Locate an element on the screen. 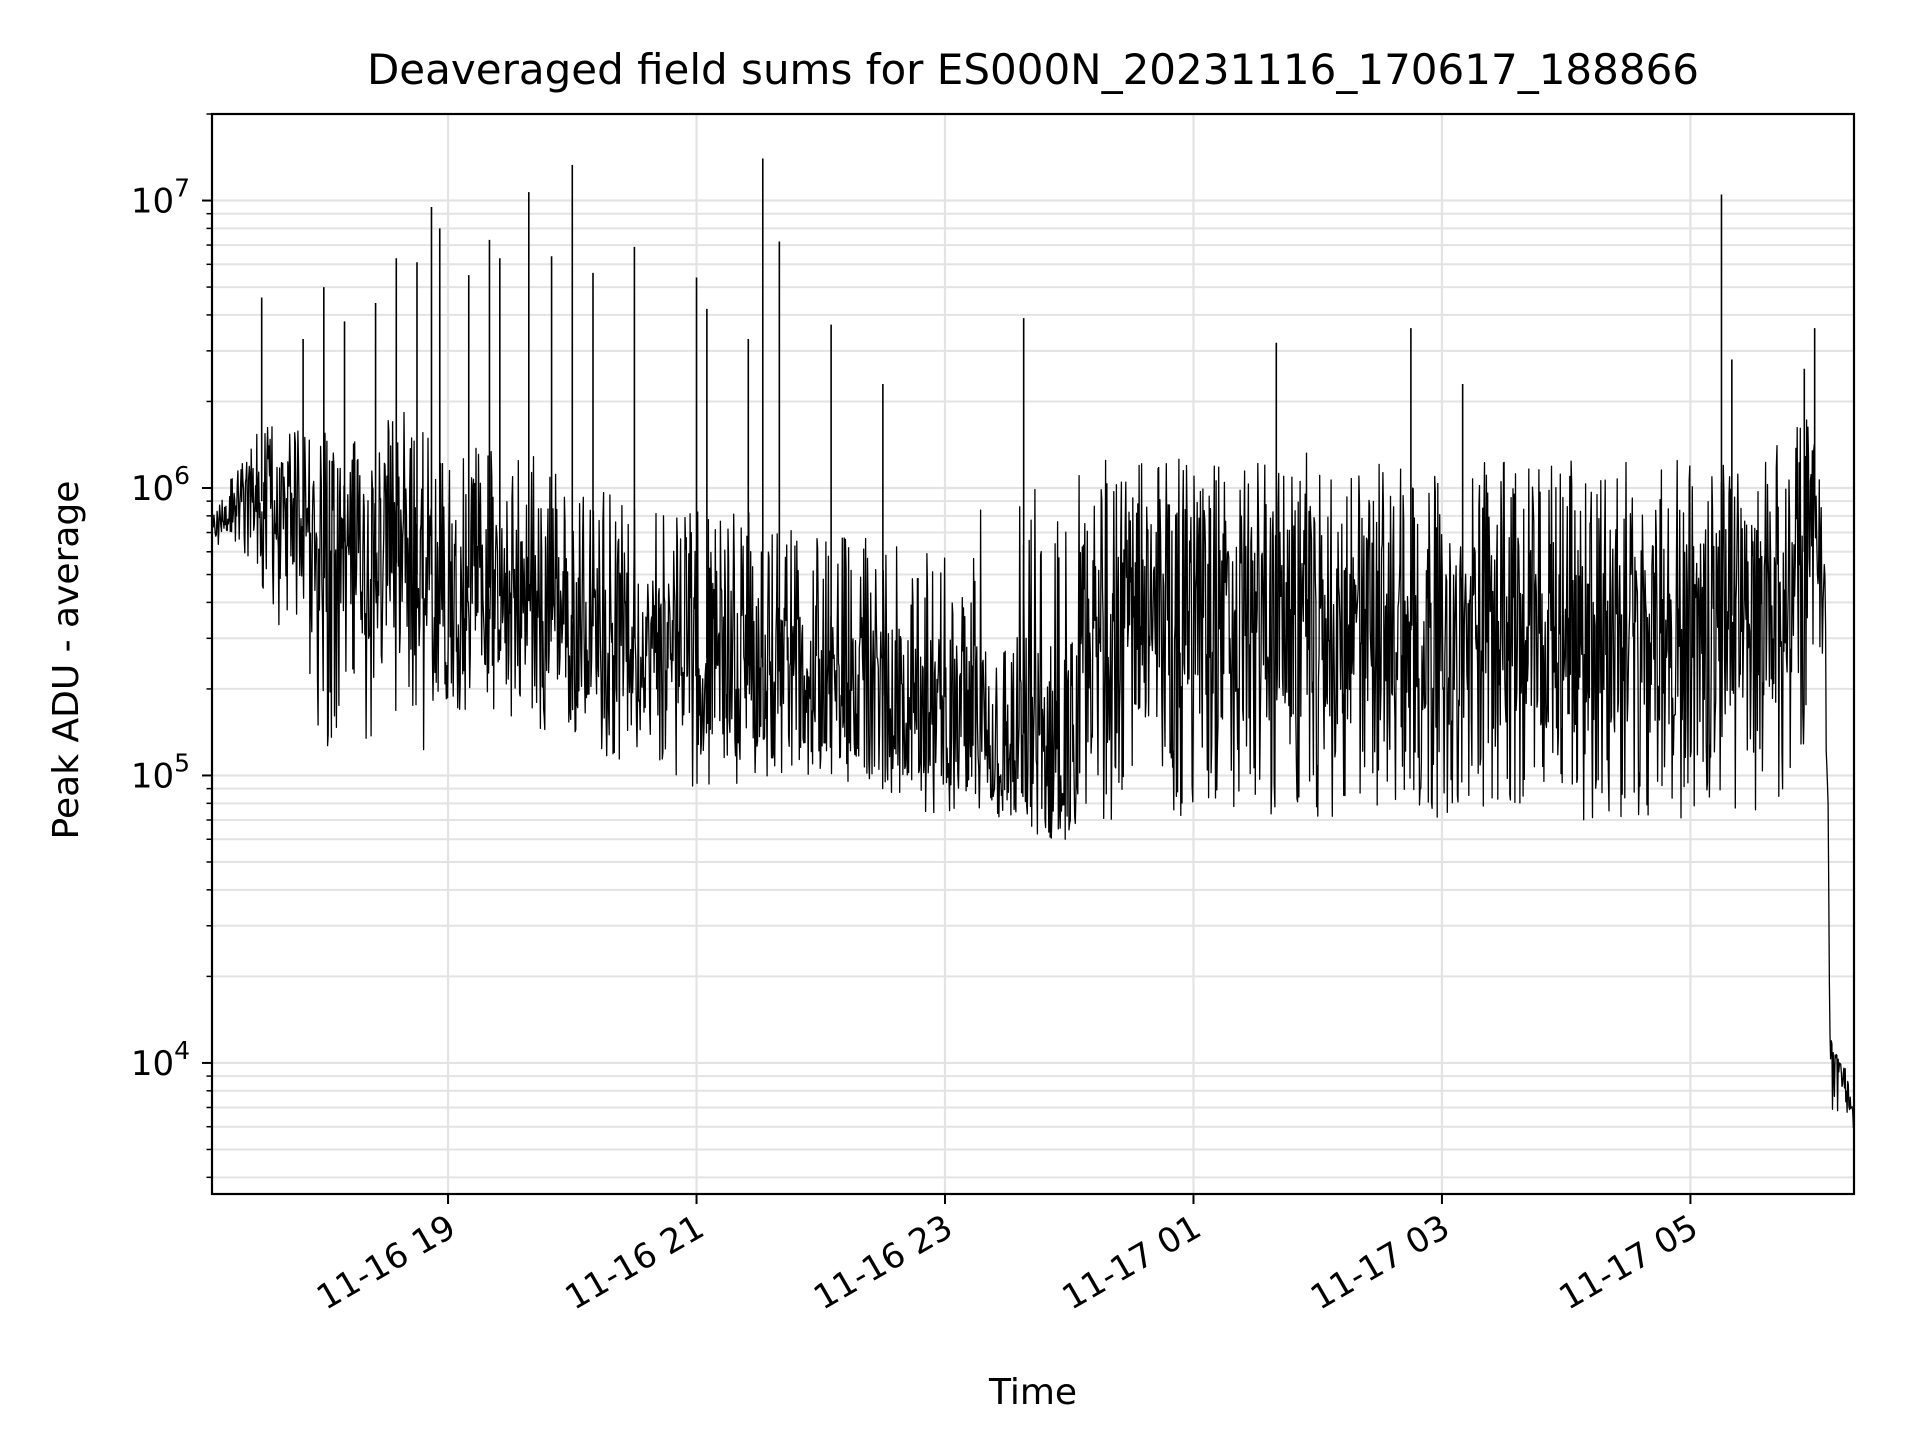 This screenshot has height=1440, width=1920. y-tick-label: 10⁶ is located at coordinates (160, 485).